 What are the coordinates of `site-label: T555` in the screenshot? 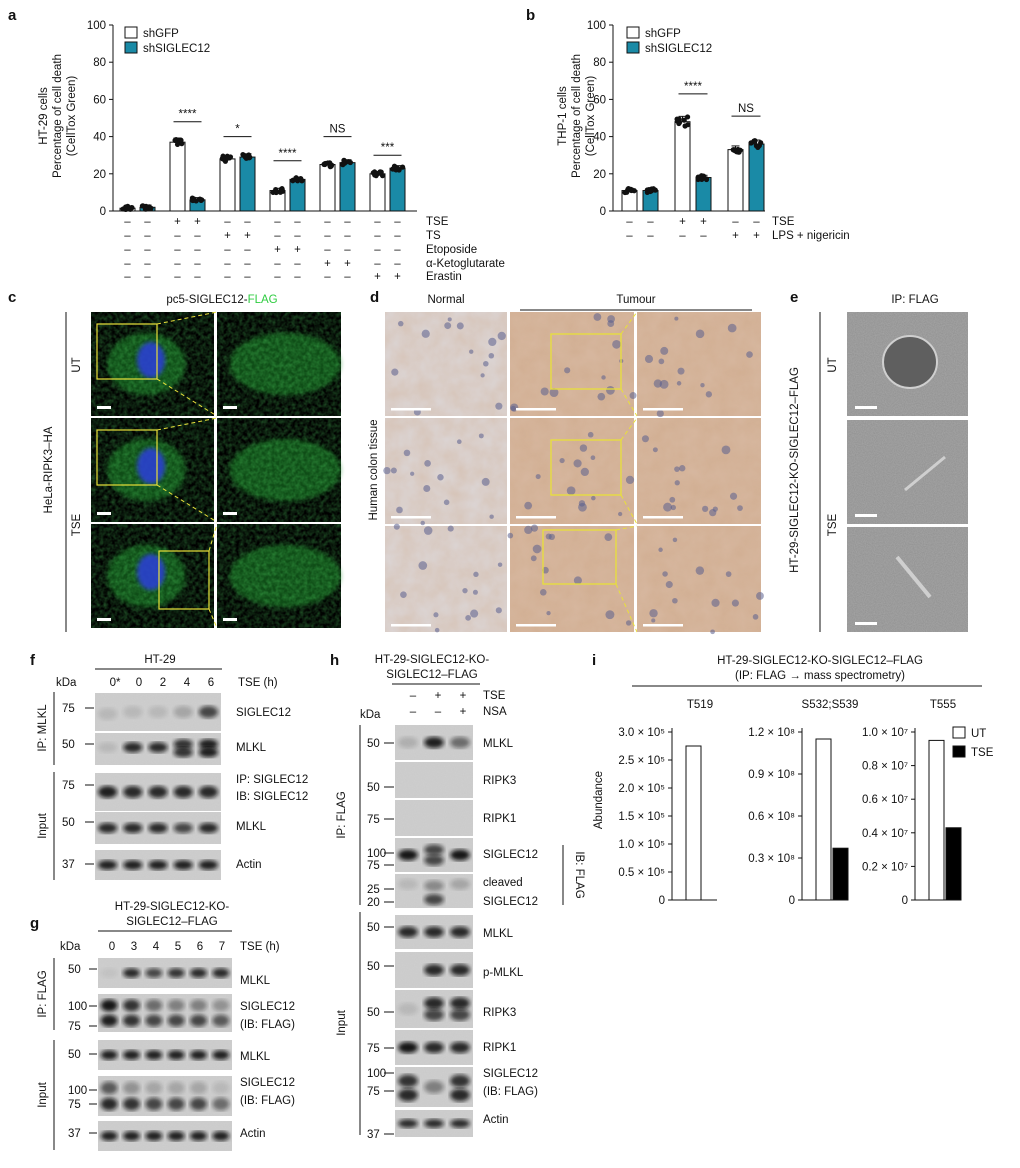 It's located at (943, 705).